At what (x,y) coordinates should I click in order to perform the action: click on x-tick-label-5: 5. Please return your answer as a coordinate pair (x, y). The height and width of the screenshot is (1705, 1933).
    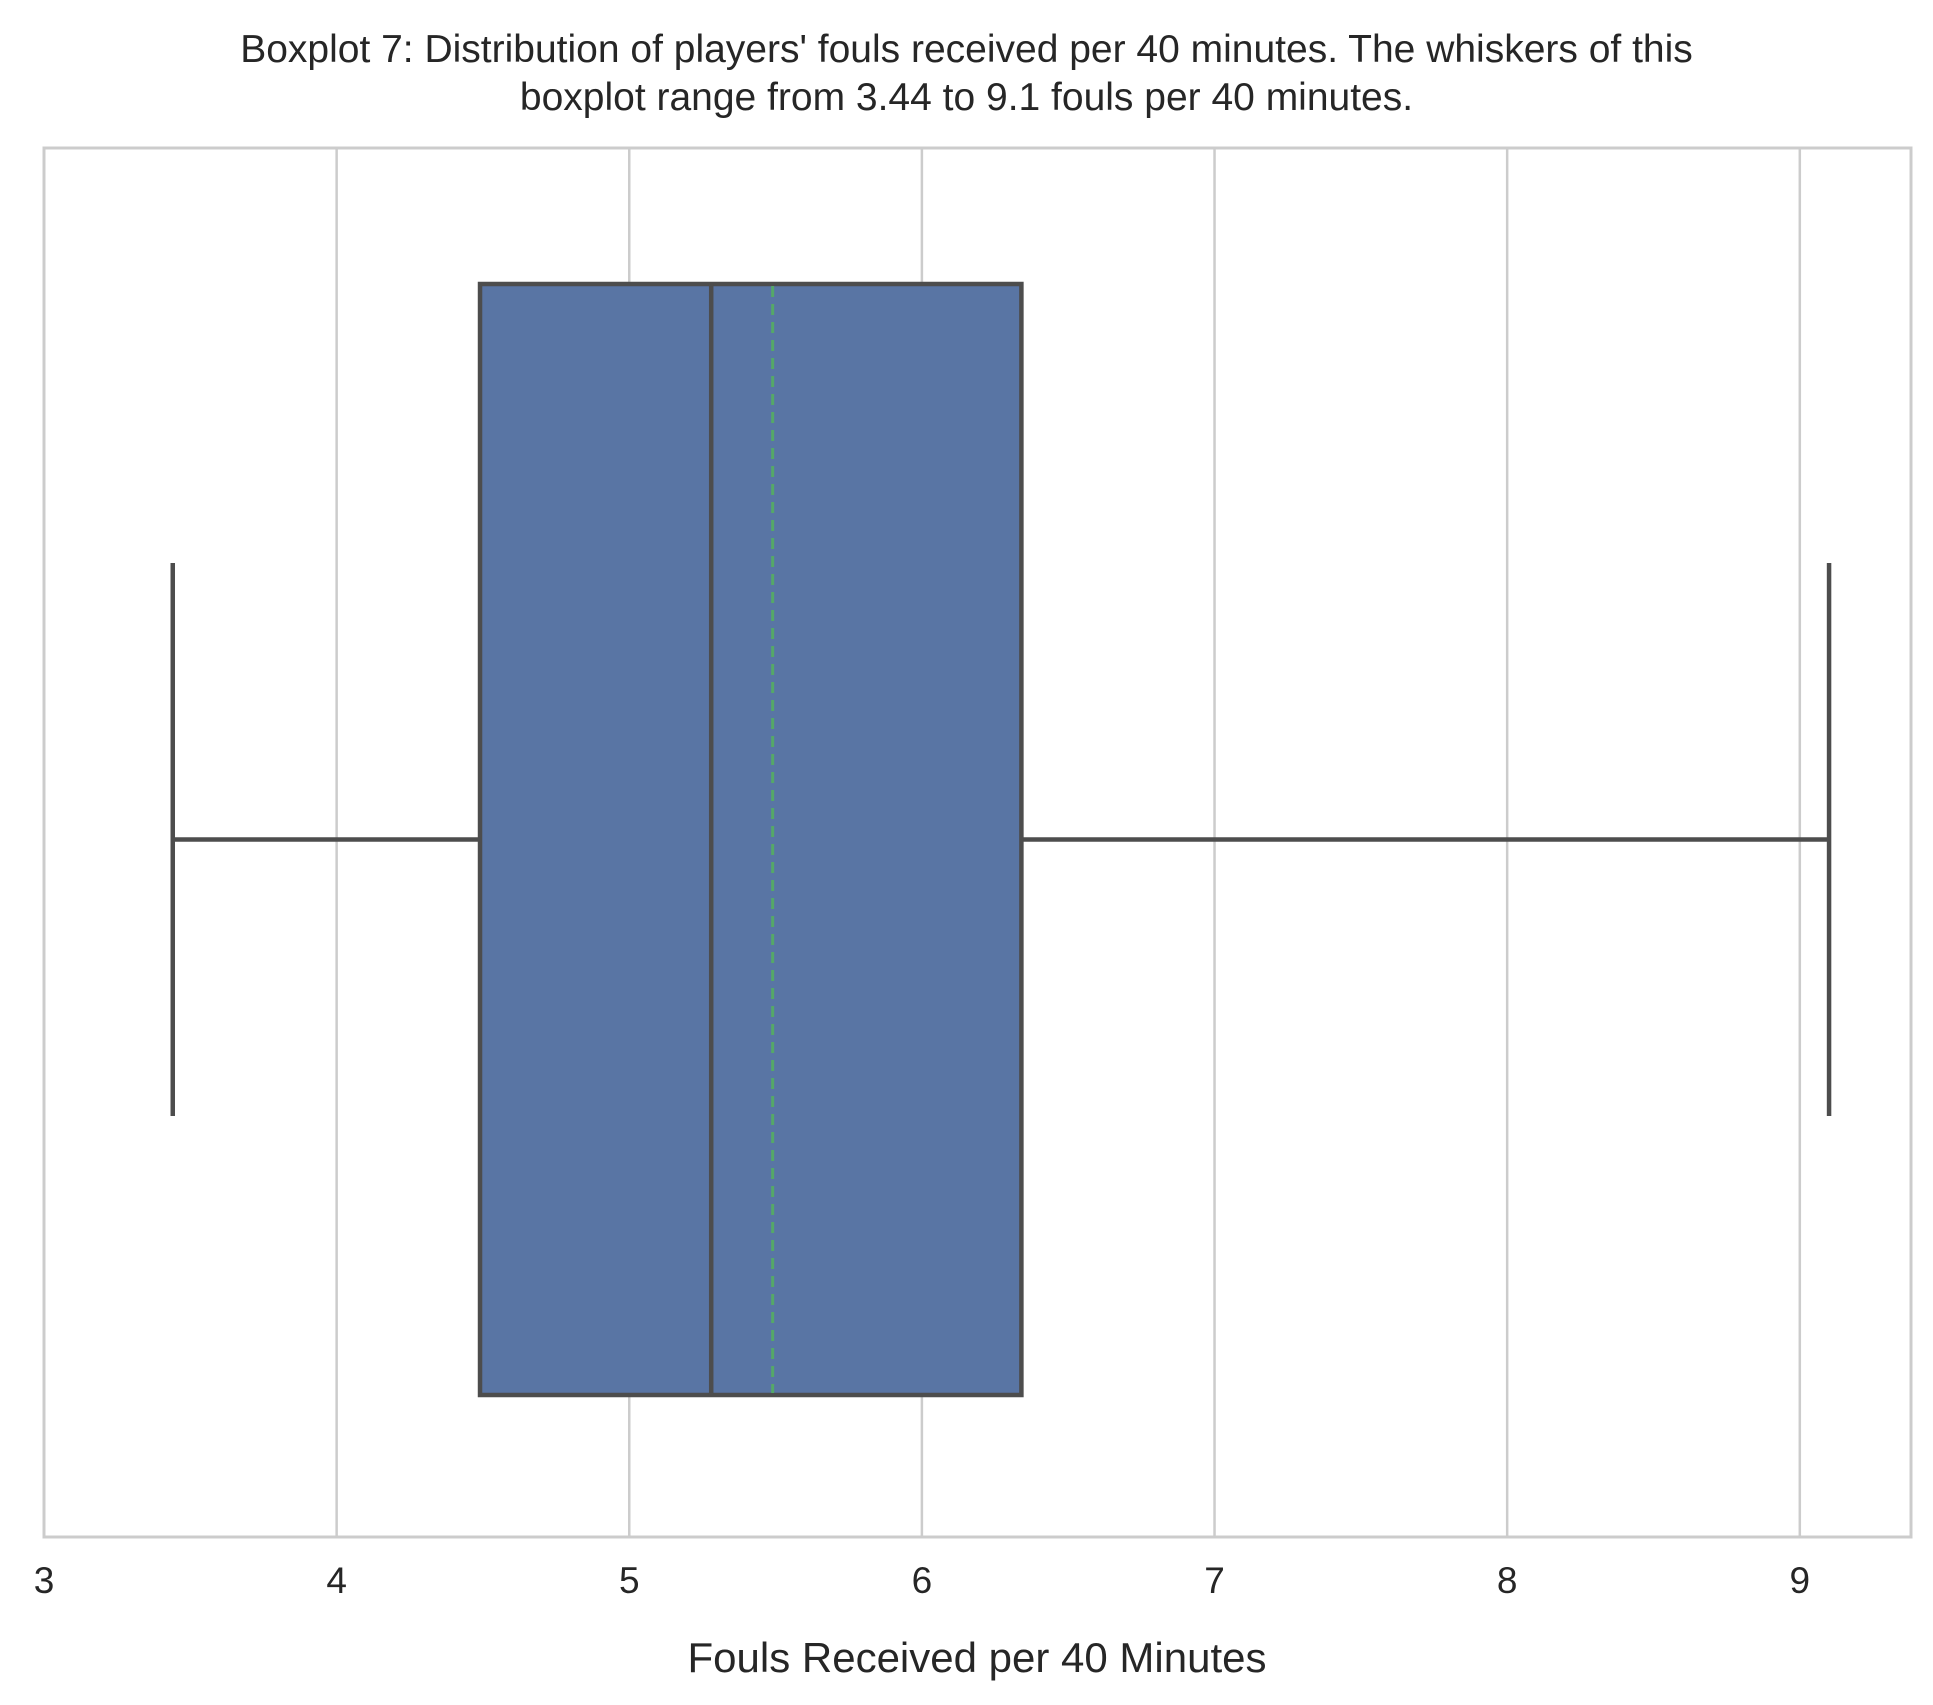
    Looking at the image, I should click on (629, 1580).